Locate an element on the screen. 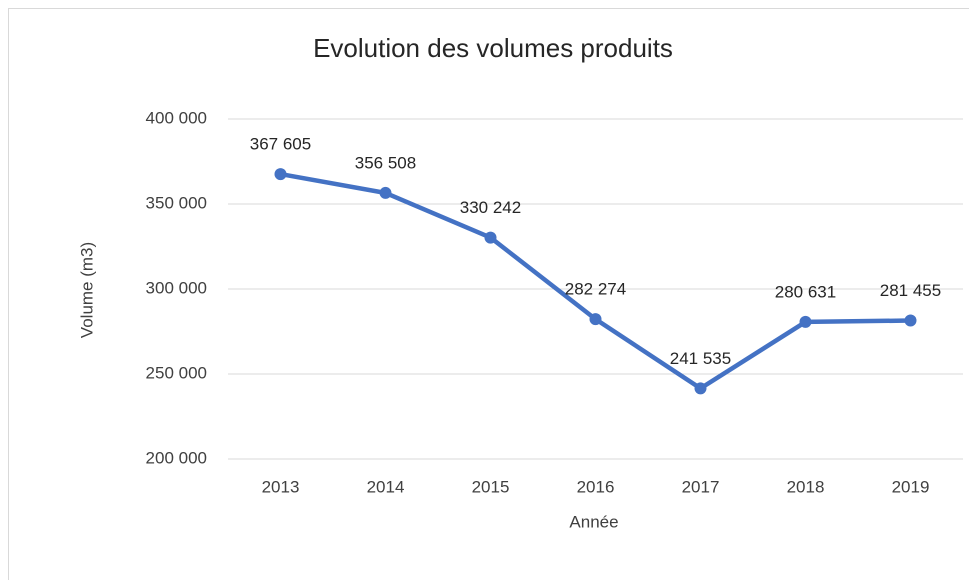 The image size is (969, 580). y-tick-label: 250 000 is located at coordinates (176, 372).